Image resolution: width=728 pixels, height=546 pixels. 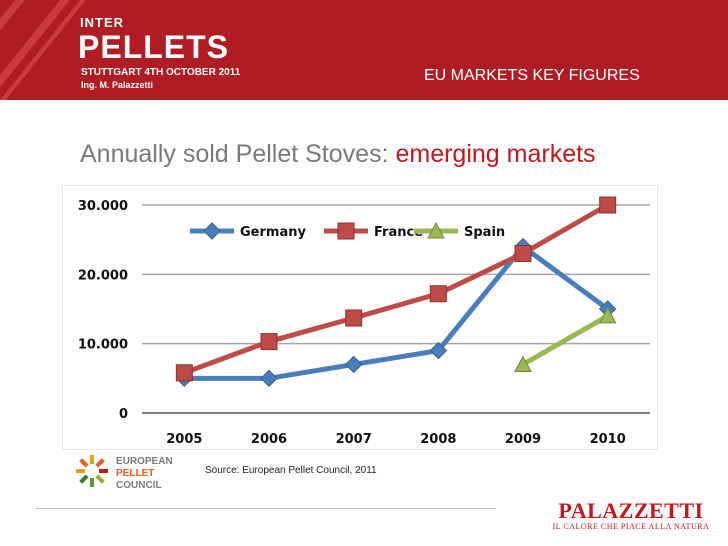 I want to click on x-tick-label: 2010, so click(x=608, y=439).